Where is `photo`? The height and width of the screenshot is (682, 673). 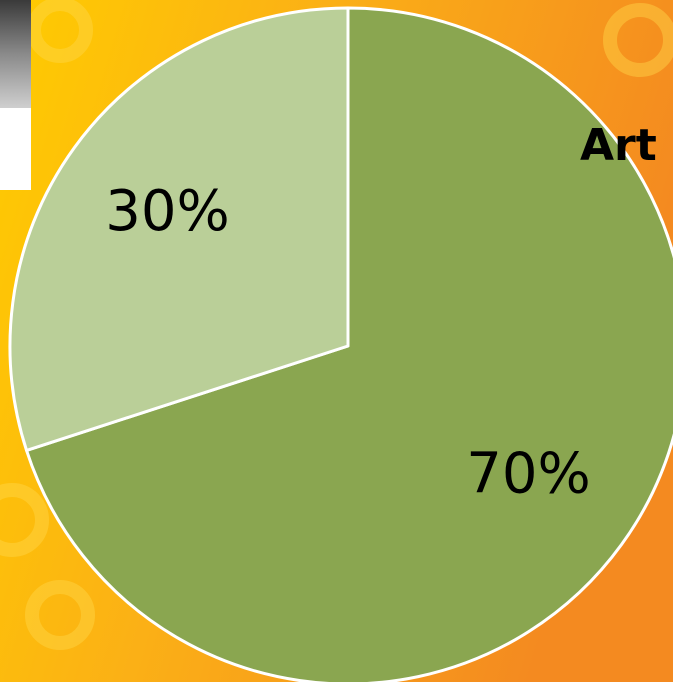
photo is located at coordinates (15, 54).